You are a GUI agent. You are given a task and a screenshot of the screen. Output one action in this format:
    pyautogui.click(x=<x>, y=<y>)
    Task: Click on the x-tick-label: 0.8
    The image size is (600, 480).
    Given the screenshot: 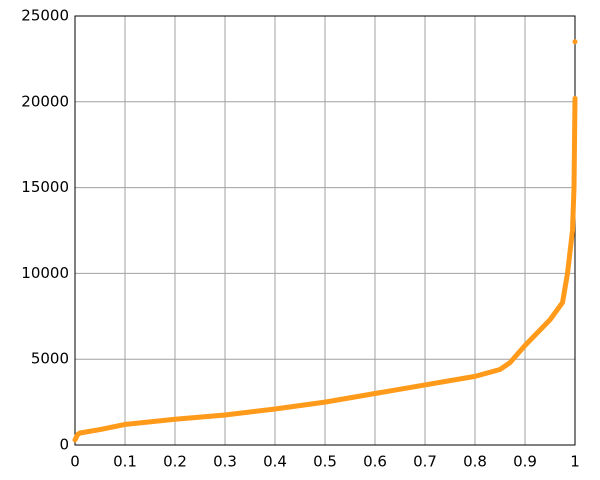 What is the action you would take?
    pyautogui.click(x=475, y=462)
    